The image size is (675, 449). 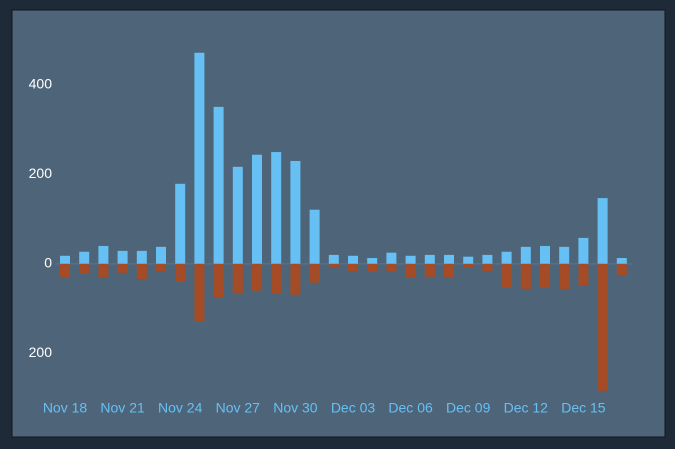 I want to click on x-tick-label: Dec 12, so click(x=526, y=408).